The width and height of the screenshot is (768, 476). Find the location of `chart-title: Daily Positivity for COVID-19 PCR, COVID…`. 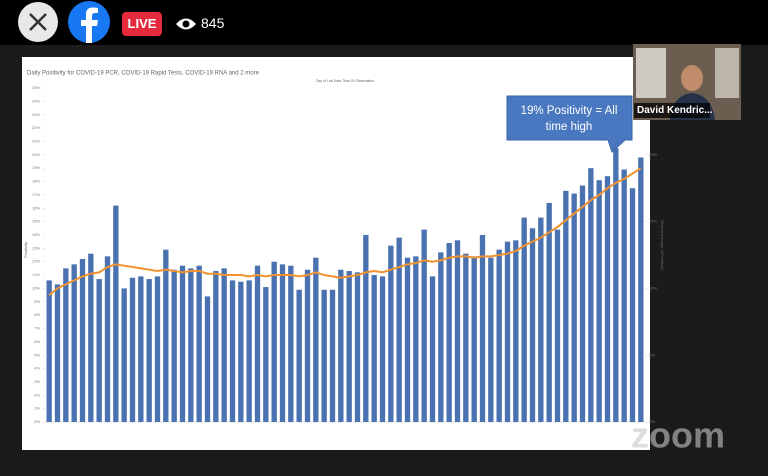

chart-title: Daily Positivity for COVID-19 PCR, COVID… is located at coordinates (143, 74).